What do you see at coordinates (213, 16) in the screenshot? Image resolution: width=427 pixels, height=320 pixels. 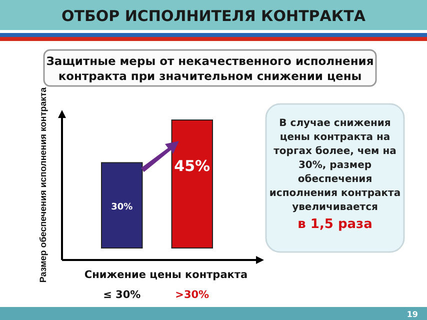 I see `chart-title: ОТБОР ИСПОЛНИТЕЛЯ КОНТРАКТА` at bounding box center [213, 16].